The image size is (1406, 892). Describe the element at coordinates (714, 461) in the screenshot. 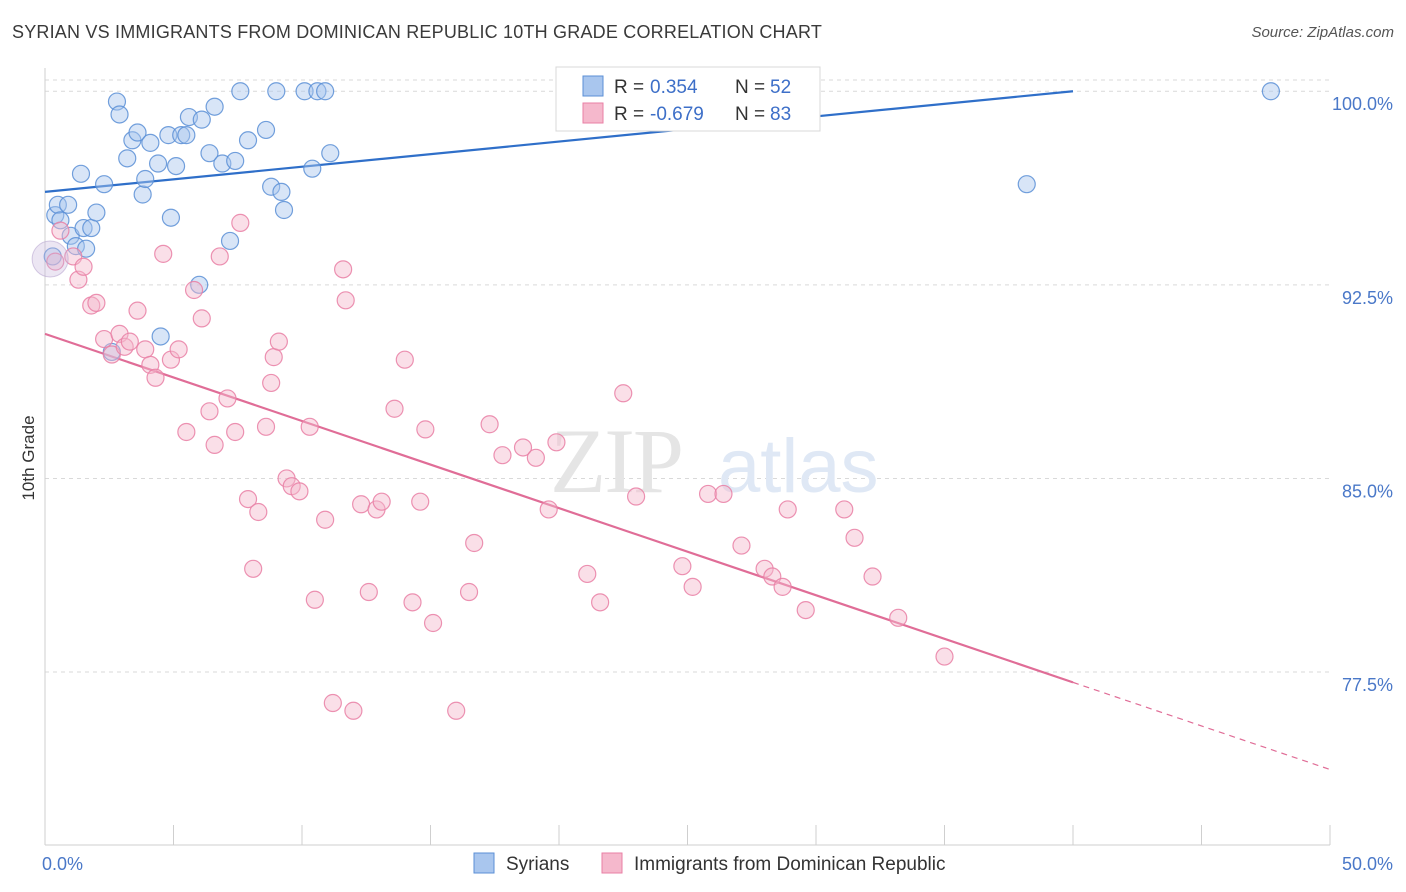

I see `watermark: ZIP atlas` at that location.